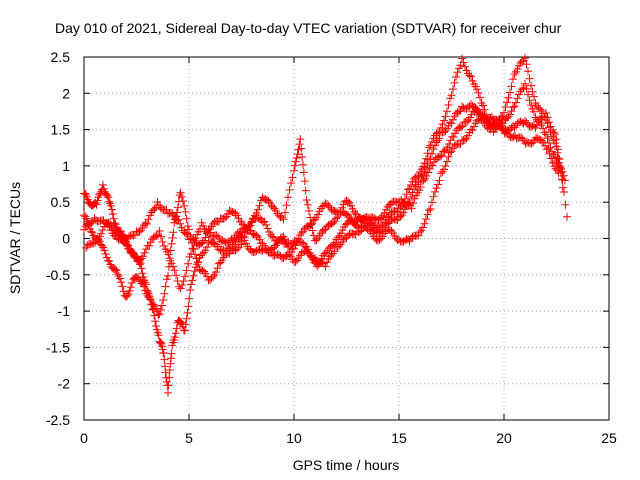  I want to click on x-axis-label: GPS time / hours, so click(346, 465).